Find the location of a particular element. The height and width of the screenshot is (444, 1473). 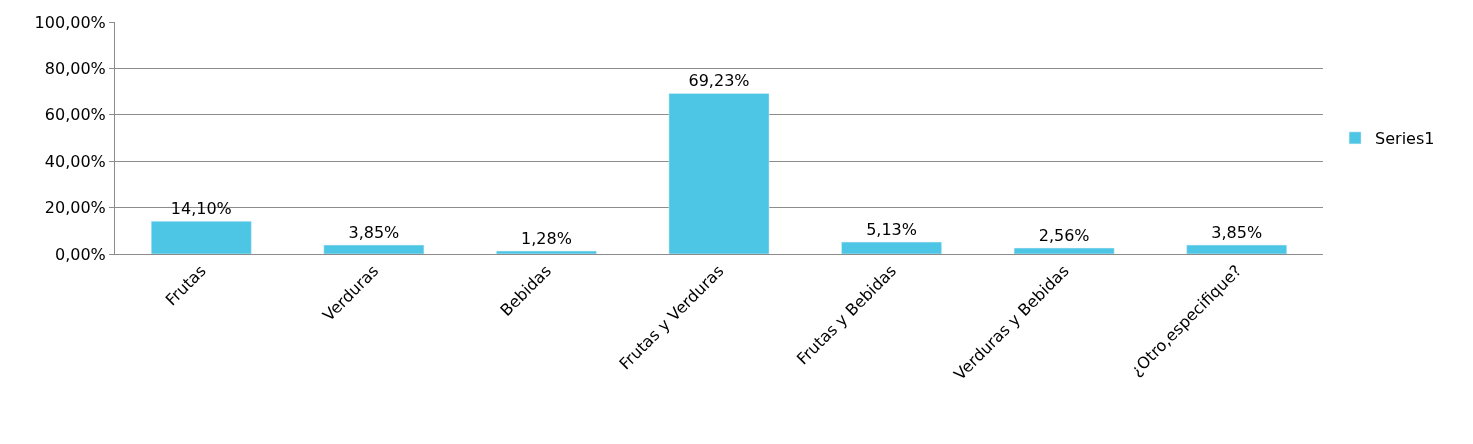

data-label: 14,10% is located at coordinates (201, 209).